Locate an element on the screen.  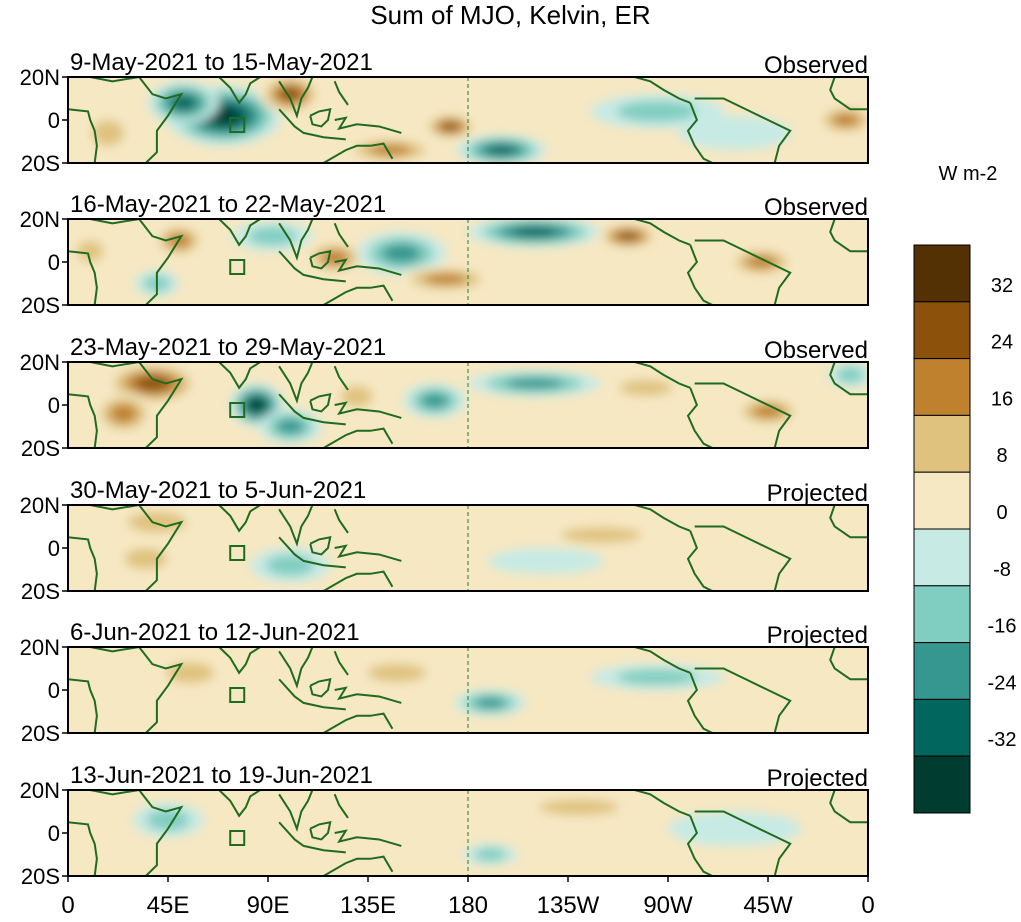
colorbar-label: 8 is located at coordinates (1001, 456).